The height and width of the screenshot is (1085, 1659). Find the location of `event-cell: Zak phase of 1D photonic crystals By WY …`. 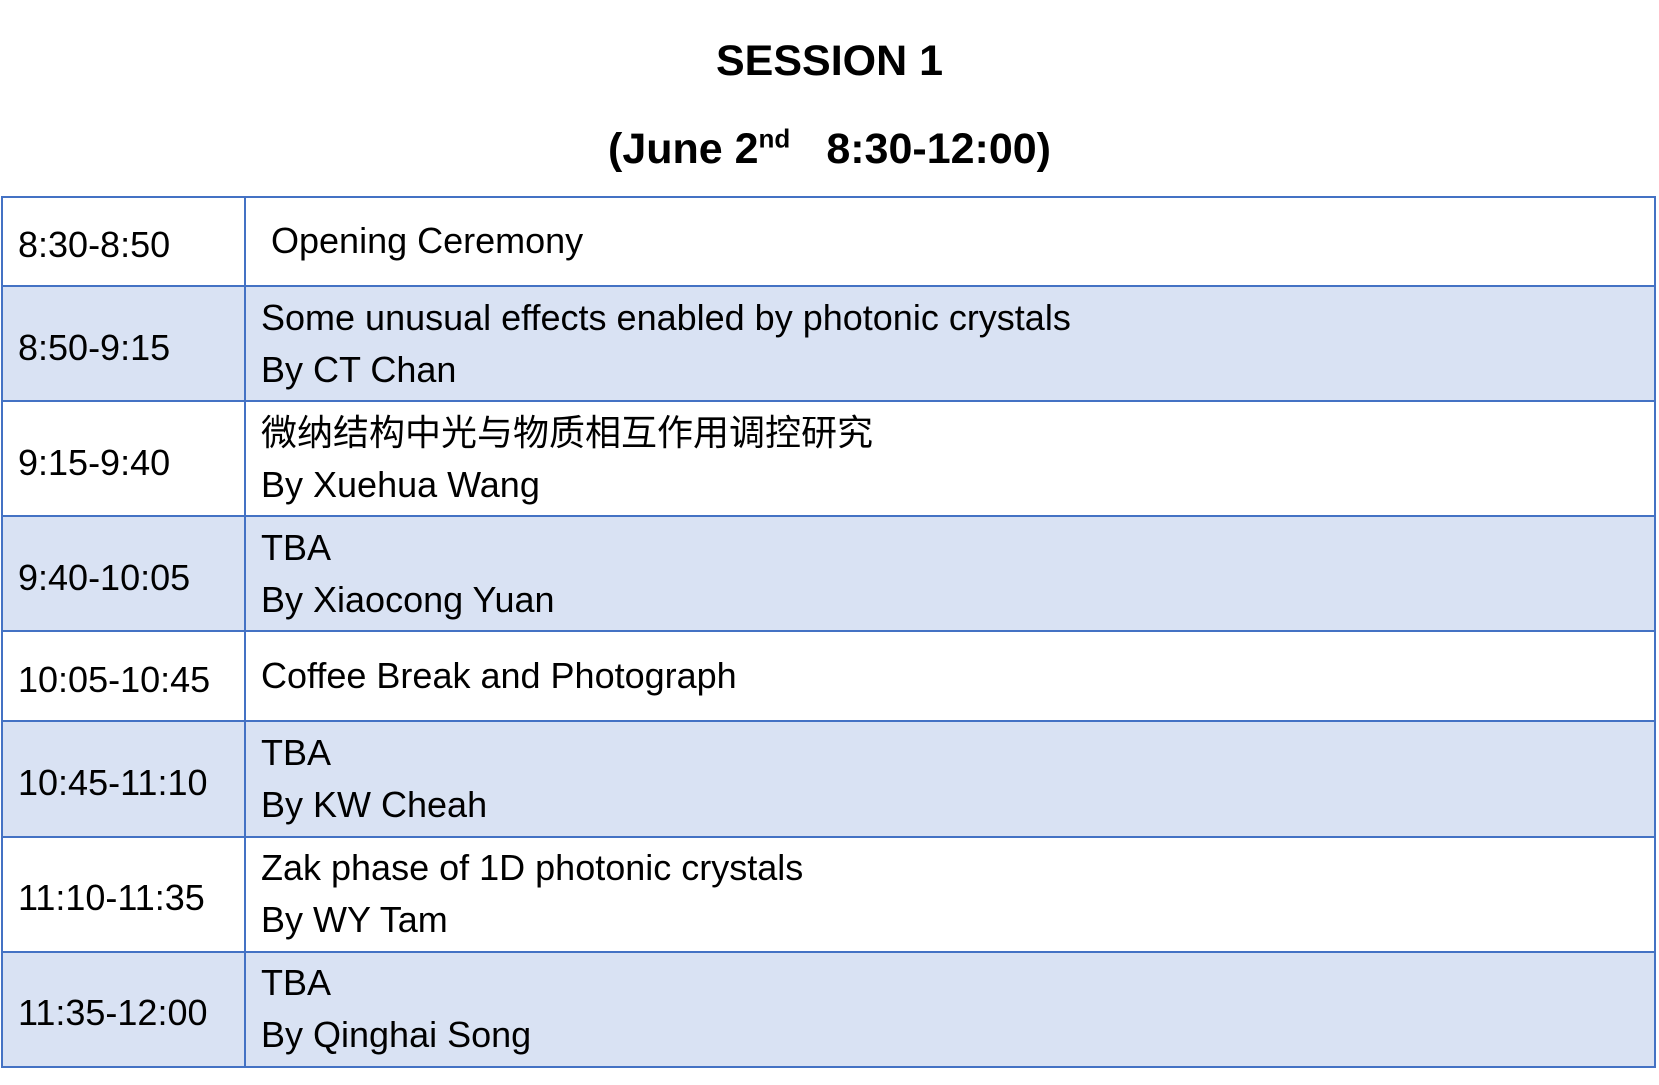

event-cell: Zak phase of 1D photonic crystals By WY … is located at coordinates (950, 894).